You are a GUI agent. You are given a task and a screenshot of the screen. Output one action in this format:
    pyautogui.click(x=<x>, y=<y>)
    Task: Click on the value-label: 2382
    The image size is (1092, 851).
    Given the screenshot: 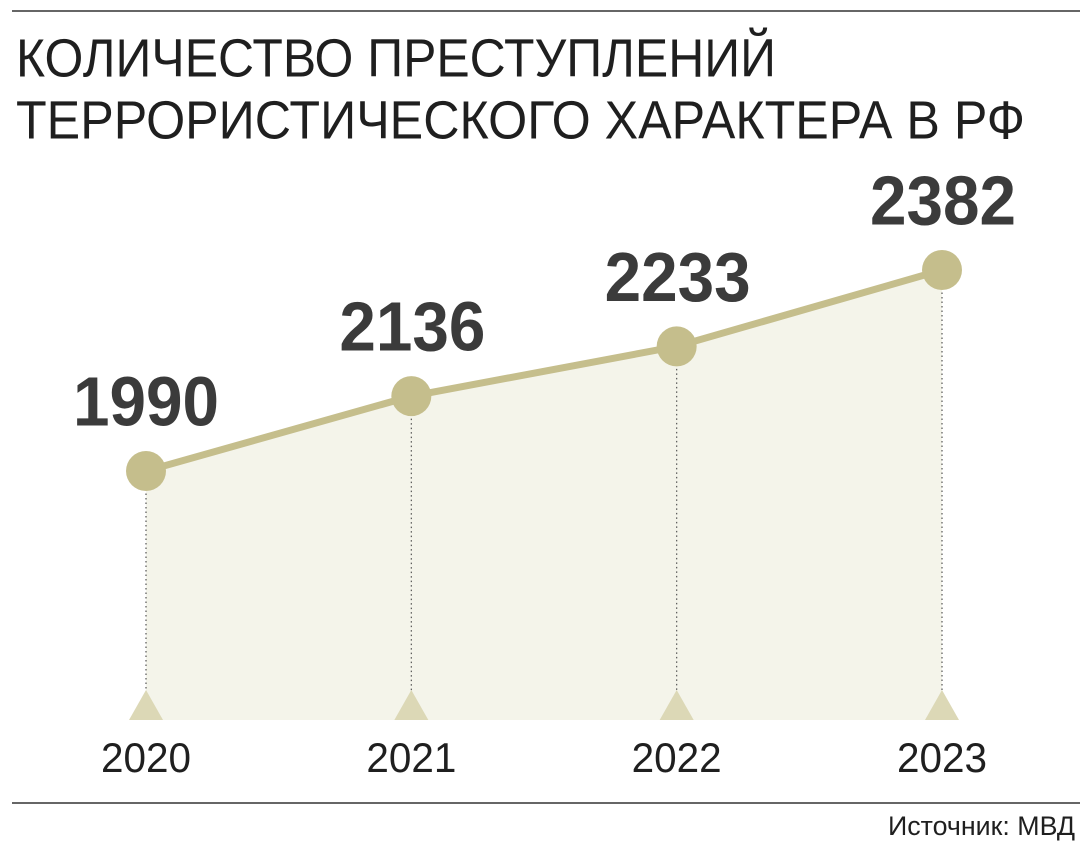 What is the action you would take?
    pyautogui.click(x=943, y=200)
    